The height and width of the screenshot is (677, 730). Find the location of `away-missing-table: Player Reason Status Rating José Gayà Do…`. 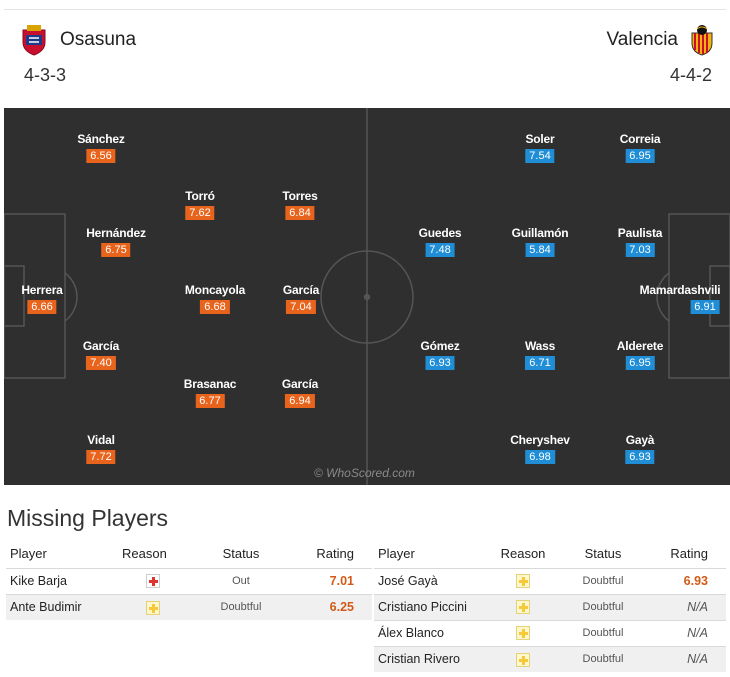

away-missing-table: Player Reason Status Rating José Gayà Do… is located at coordinates (550, 606).